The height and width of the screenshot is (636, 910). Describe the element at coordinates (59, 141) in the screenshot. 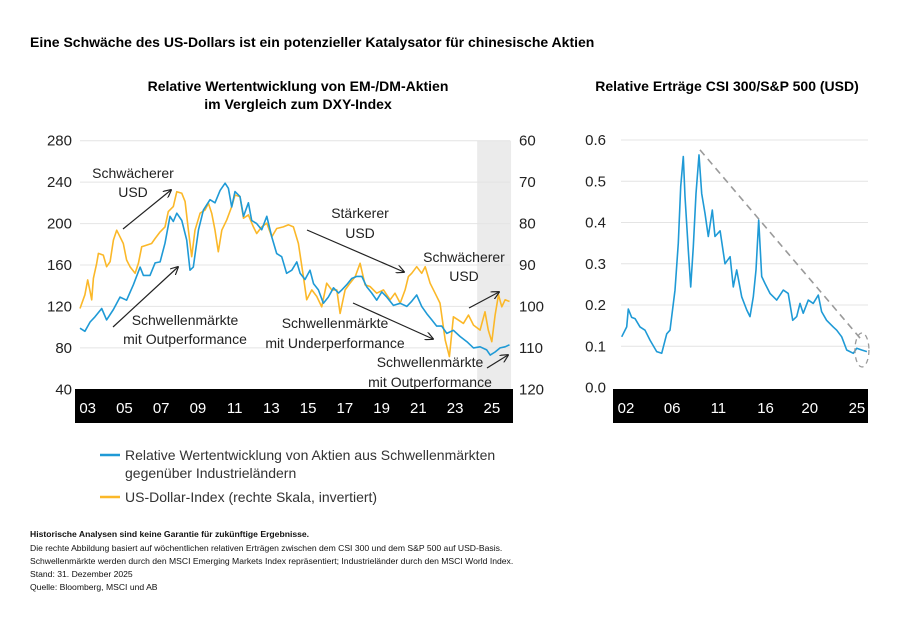

I see `y-left-tick-label: 280` at that location.